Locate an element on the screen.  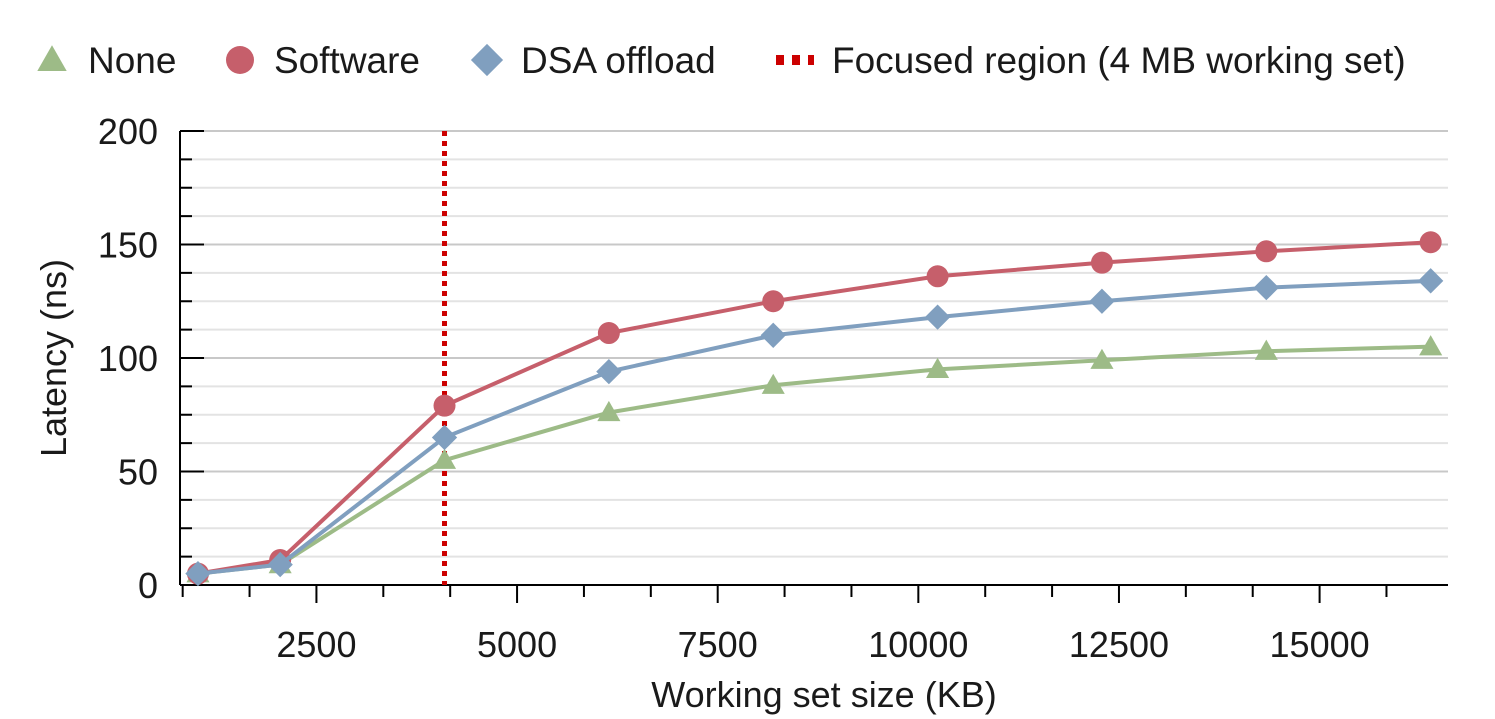
legend-marker-none is located at coordinates (52, 58).